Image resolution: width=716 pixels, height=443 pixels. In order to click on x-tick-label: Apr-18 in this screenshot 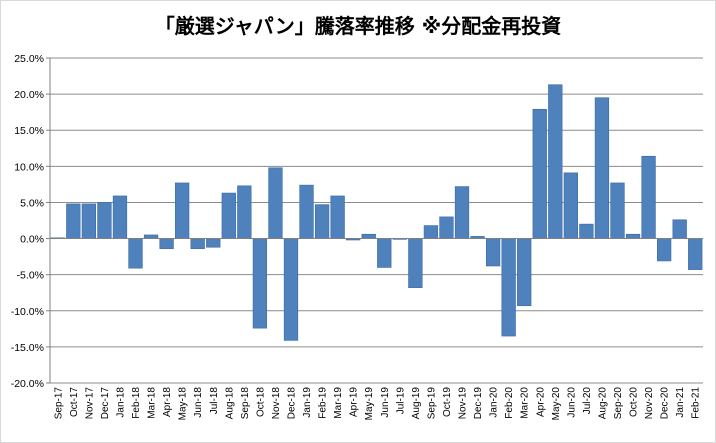, I will do `click(167, 402)`.